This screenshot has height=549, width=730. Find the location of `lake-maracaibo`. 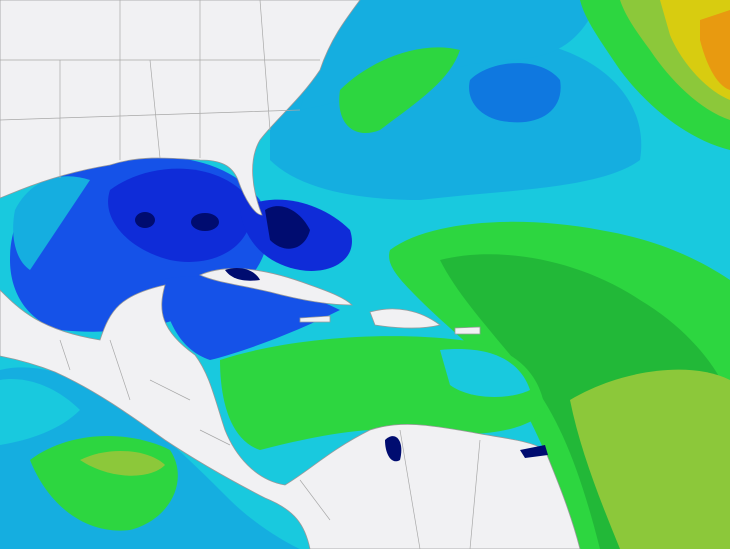

lake-maracaibo is located at coordinates (393, 449).